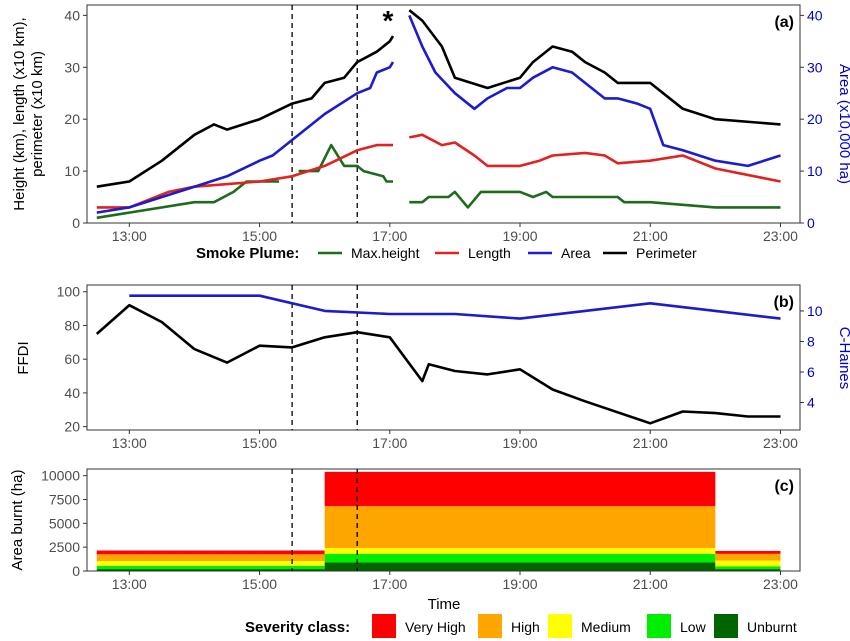 Image resolution: width=850 pixels, height=641 pixels. What do you see at coordinates (444, 604) in the screenshot?
I see `x-axis-label: Time` at bounding box center [444, 604].